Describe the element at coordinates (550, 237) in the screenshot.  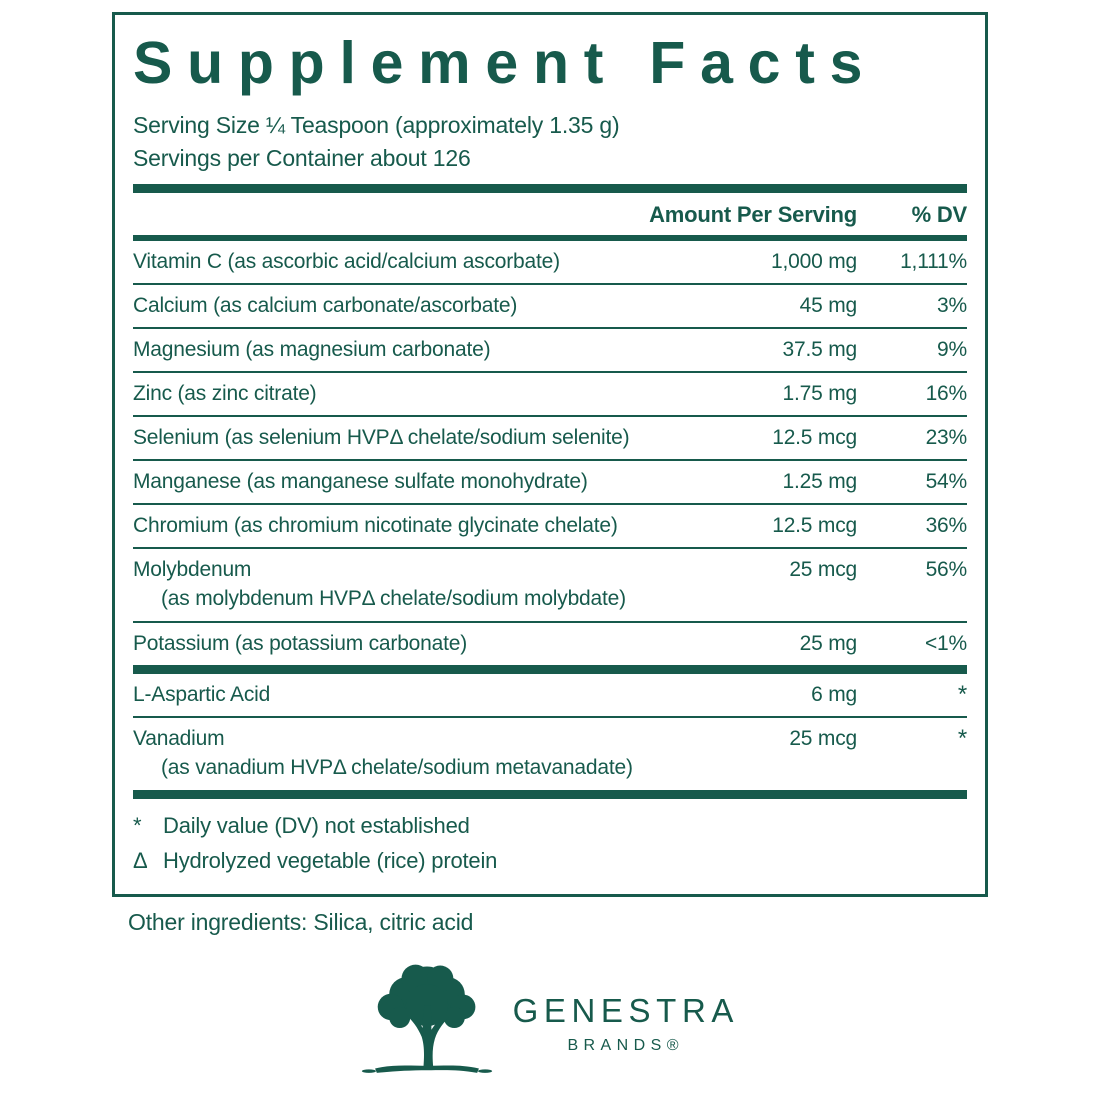
I see `divider-header` at that location.